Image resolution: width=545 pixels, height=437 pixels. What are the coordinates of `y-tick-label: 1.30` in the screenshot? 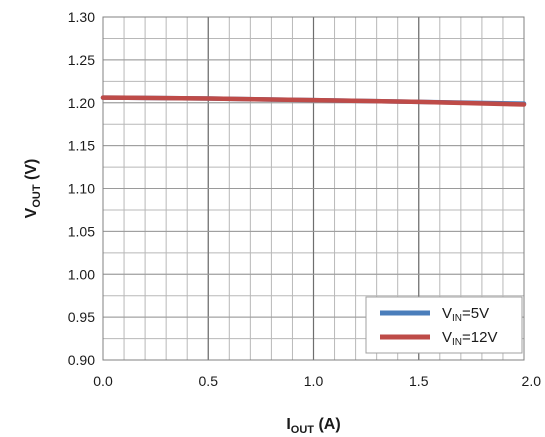 It's located at (81, 17).